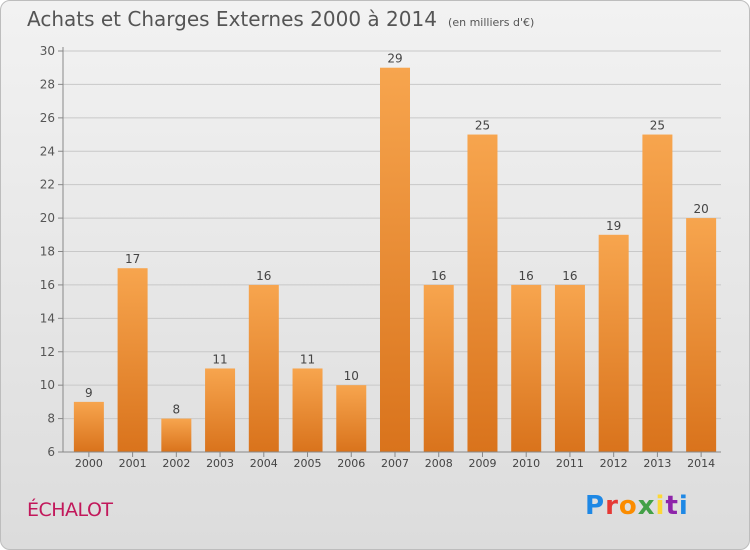 This screenshot has width=750, height=550. What do you see at coordinates (51, 452) in the screenshot?
I see `y-tick-label: 6` at bounding box center [51, 452].